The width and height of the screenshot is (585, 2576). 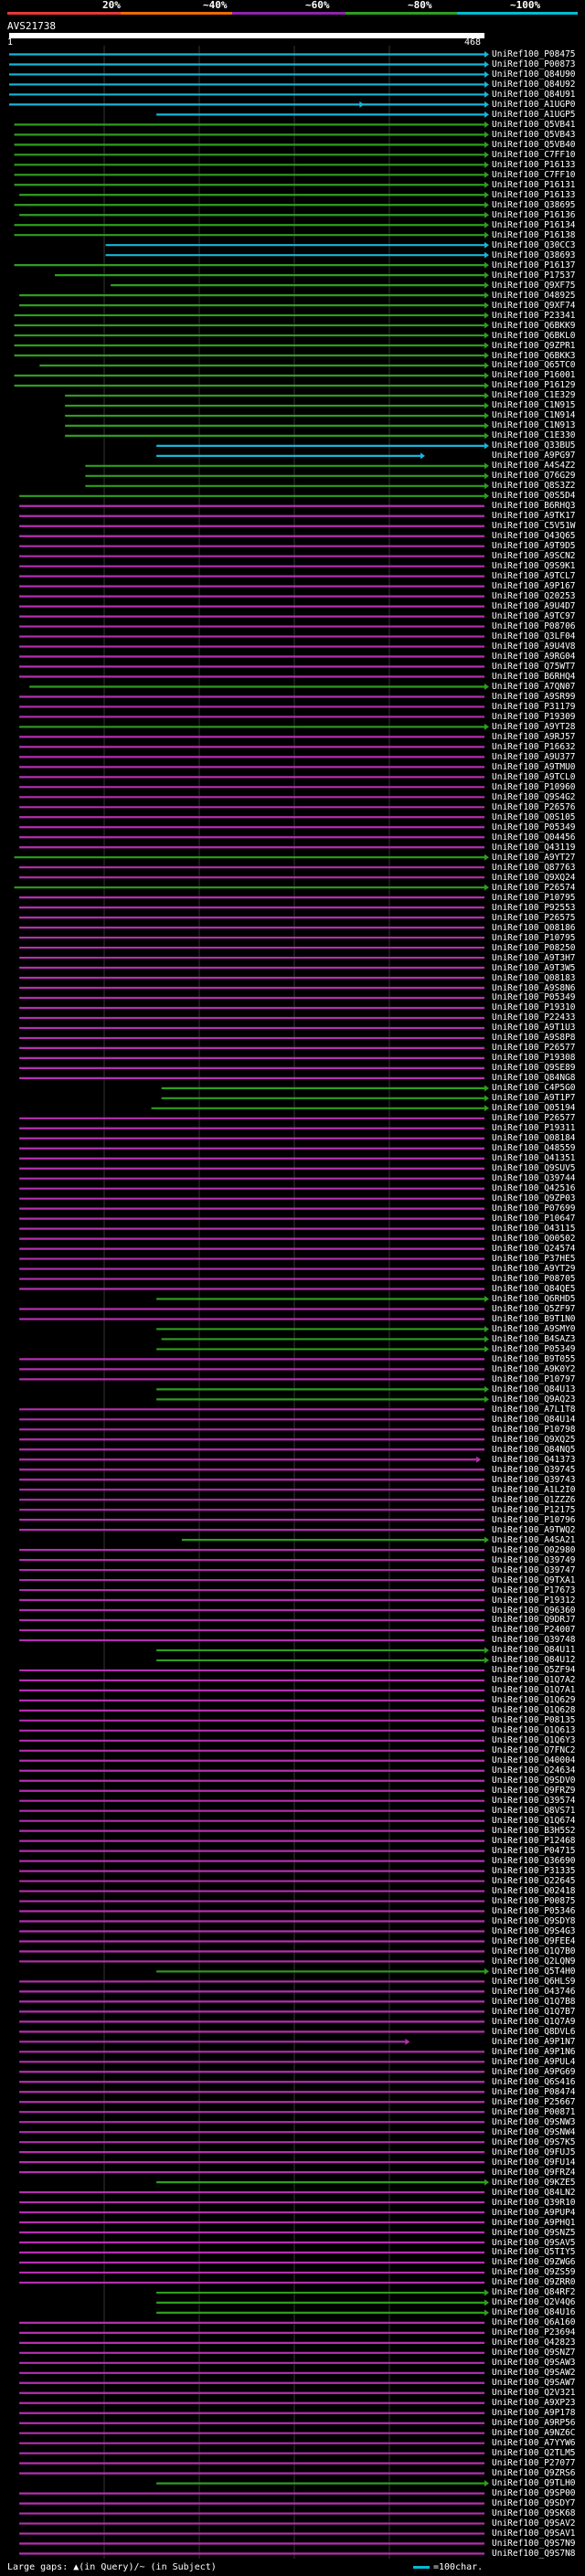 What do you see at coordinates (177, 13) in the screenshot?
I see `legend-swatch-orange` at bounding box center [177, 13].